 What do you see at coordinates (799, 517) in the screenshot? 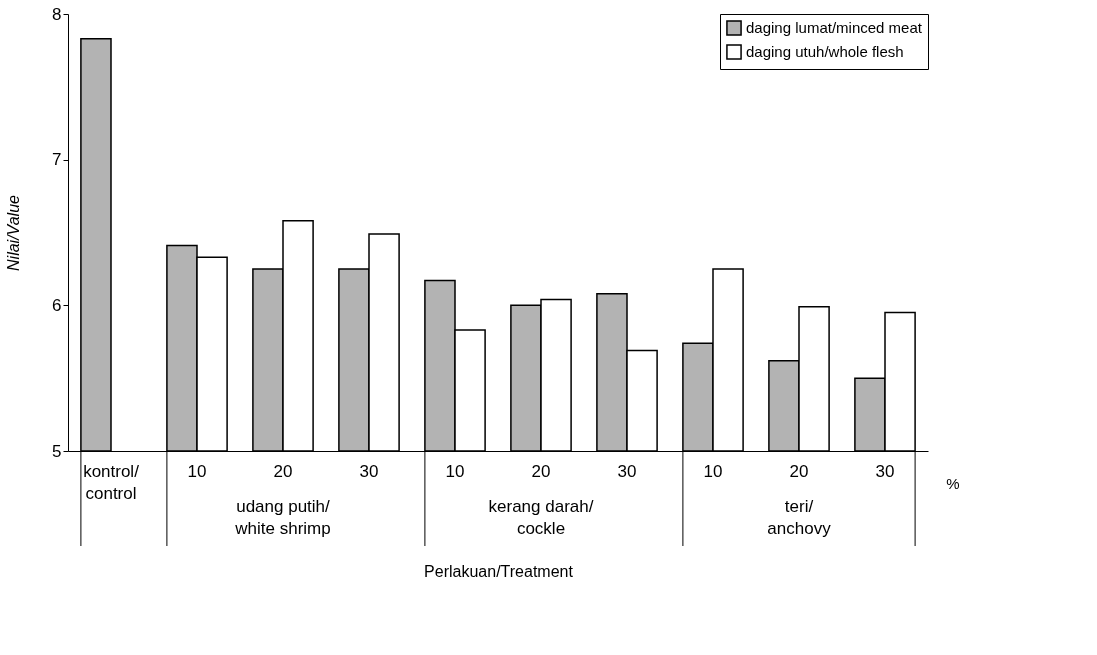
I see `text: teri/anchovy` at bounding box center [799, 517].